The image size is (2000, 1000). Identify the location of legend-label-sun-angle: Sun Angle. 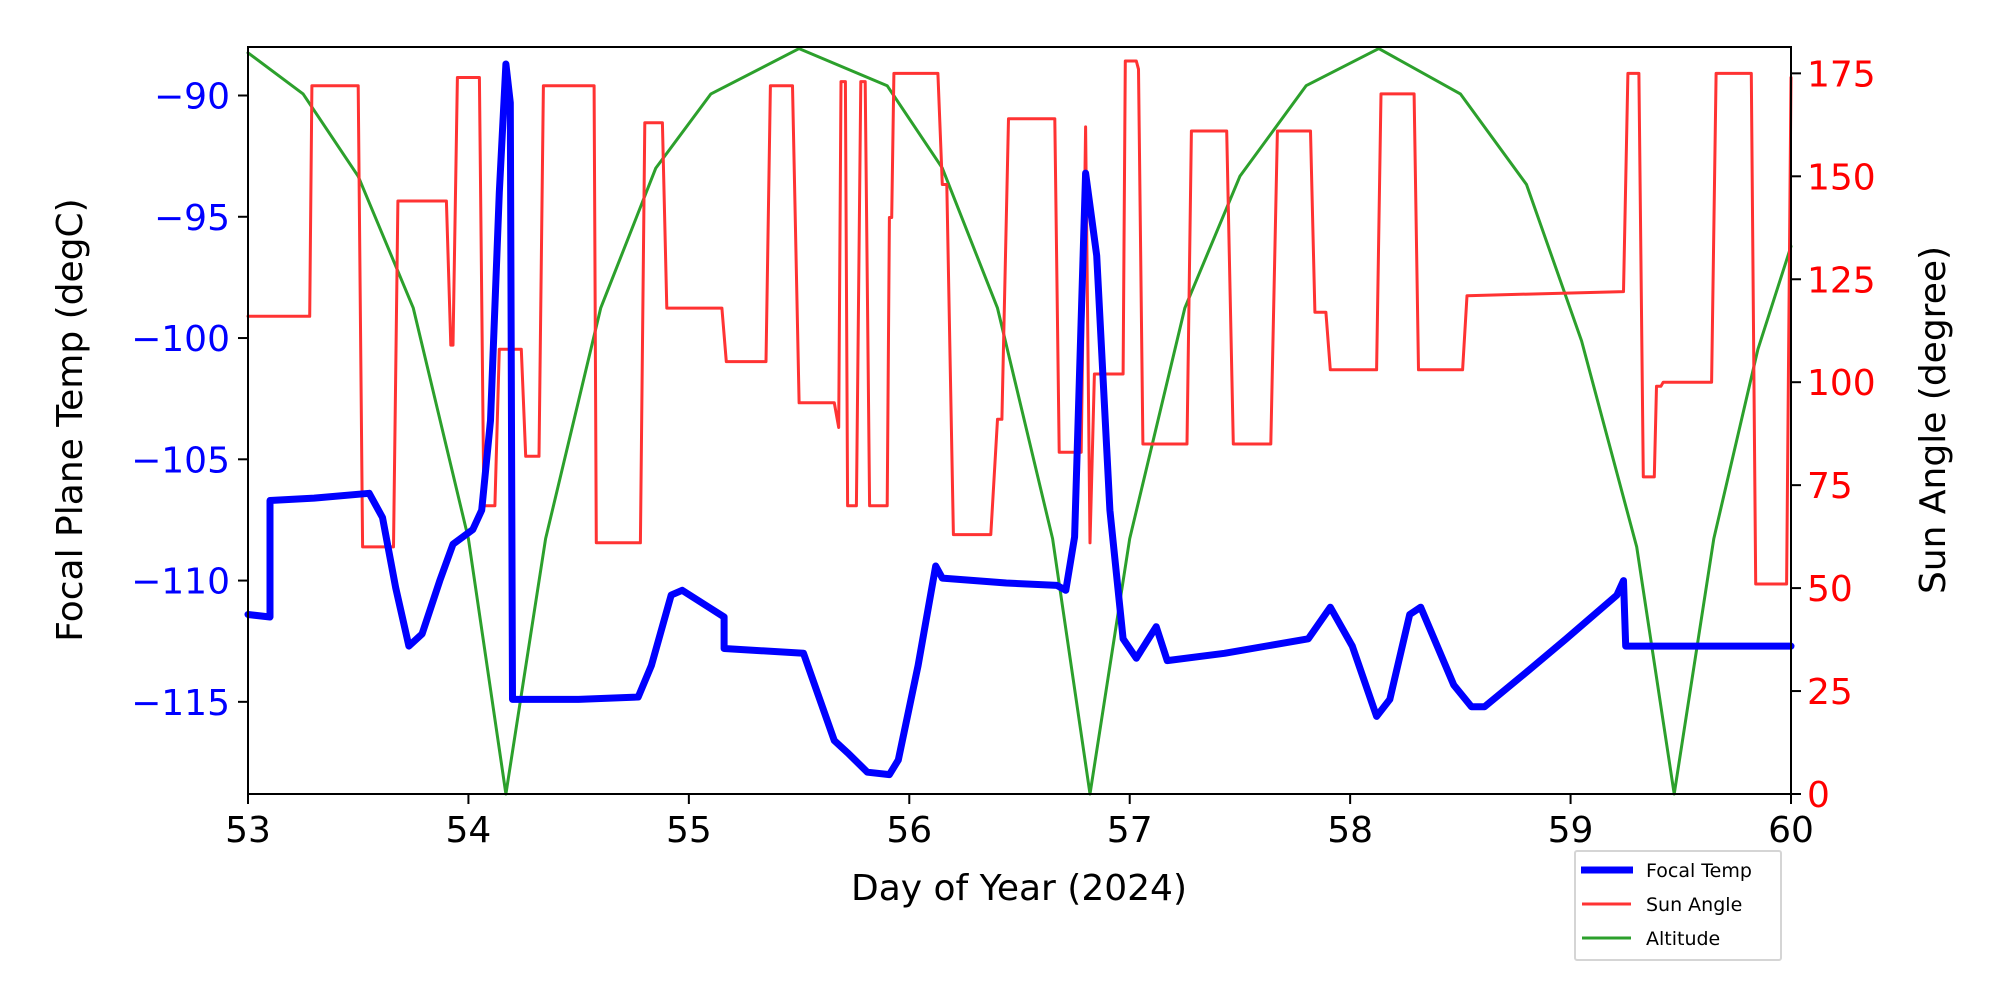
(1694, 905).